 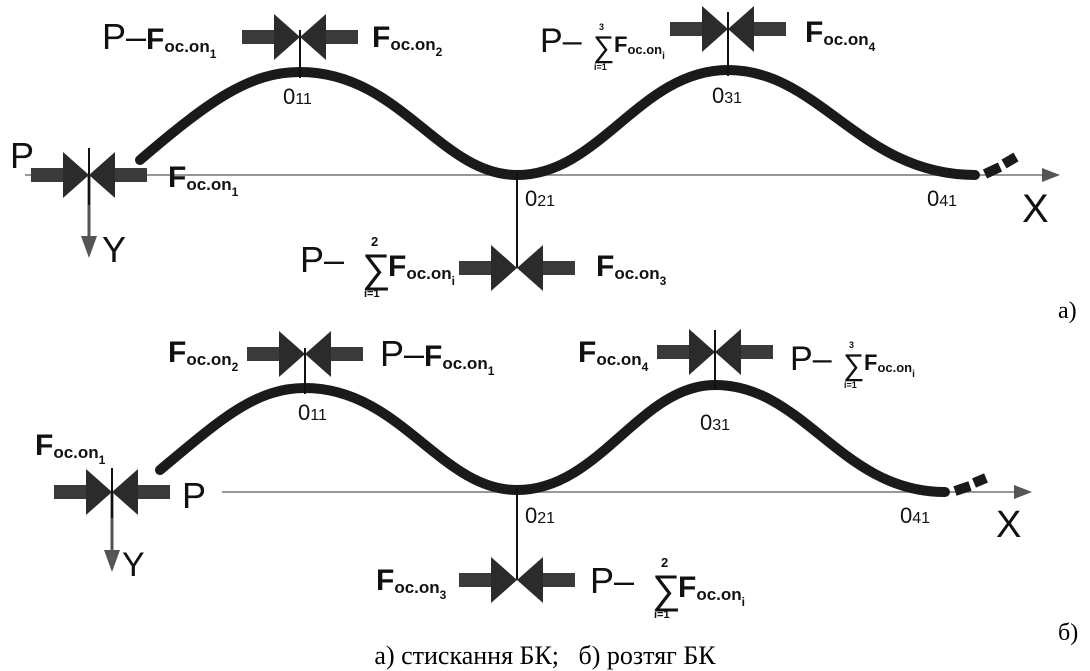 What do you see at coordinates (1068, 633) in the screenshot?
I see `panel-b-label: б)` at bounding box center [1068, 633].